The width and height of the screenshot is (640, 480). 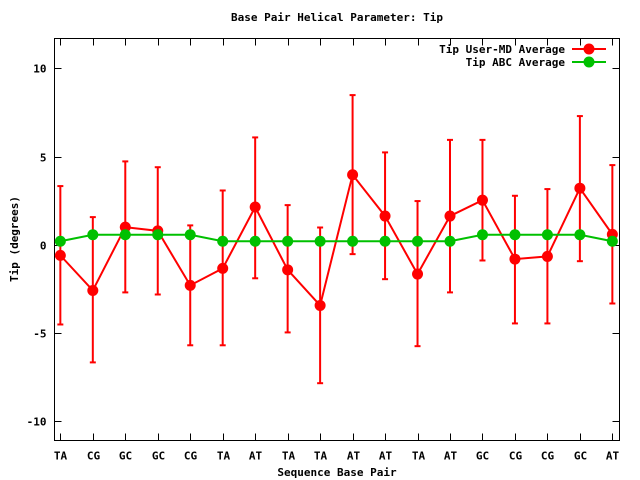 What do you see at coordinates (14, 239) in the screenshot?
I see `y-axis-label: Tip (degrees)` at bounding box center [14, 239].